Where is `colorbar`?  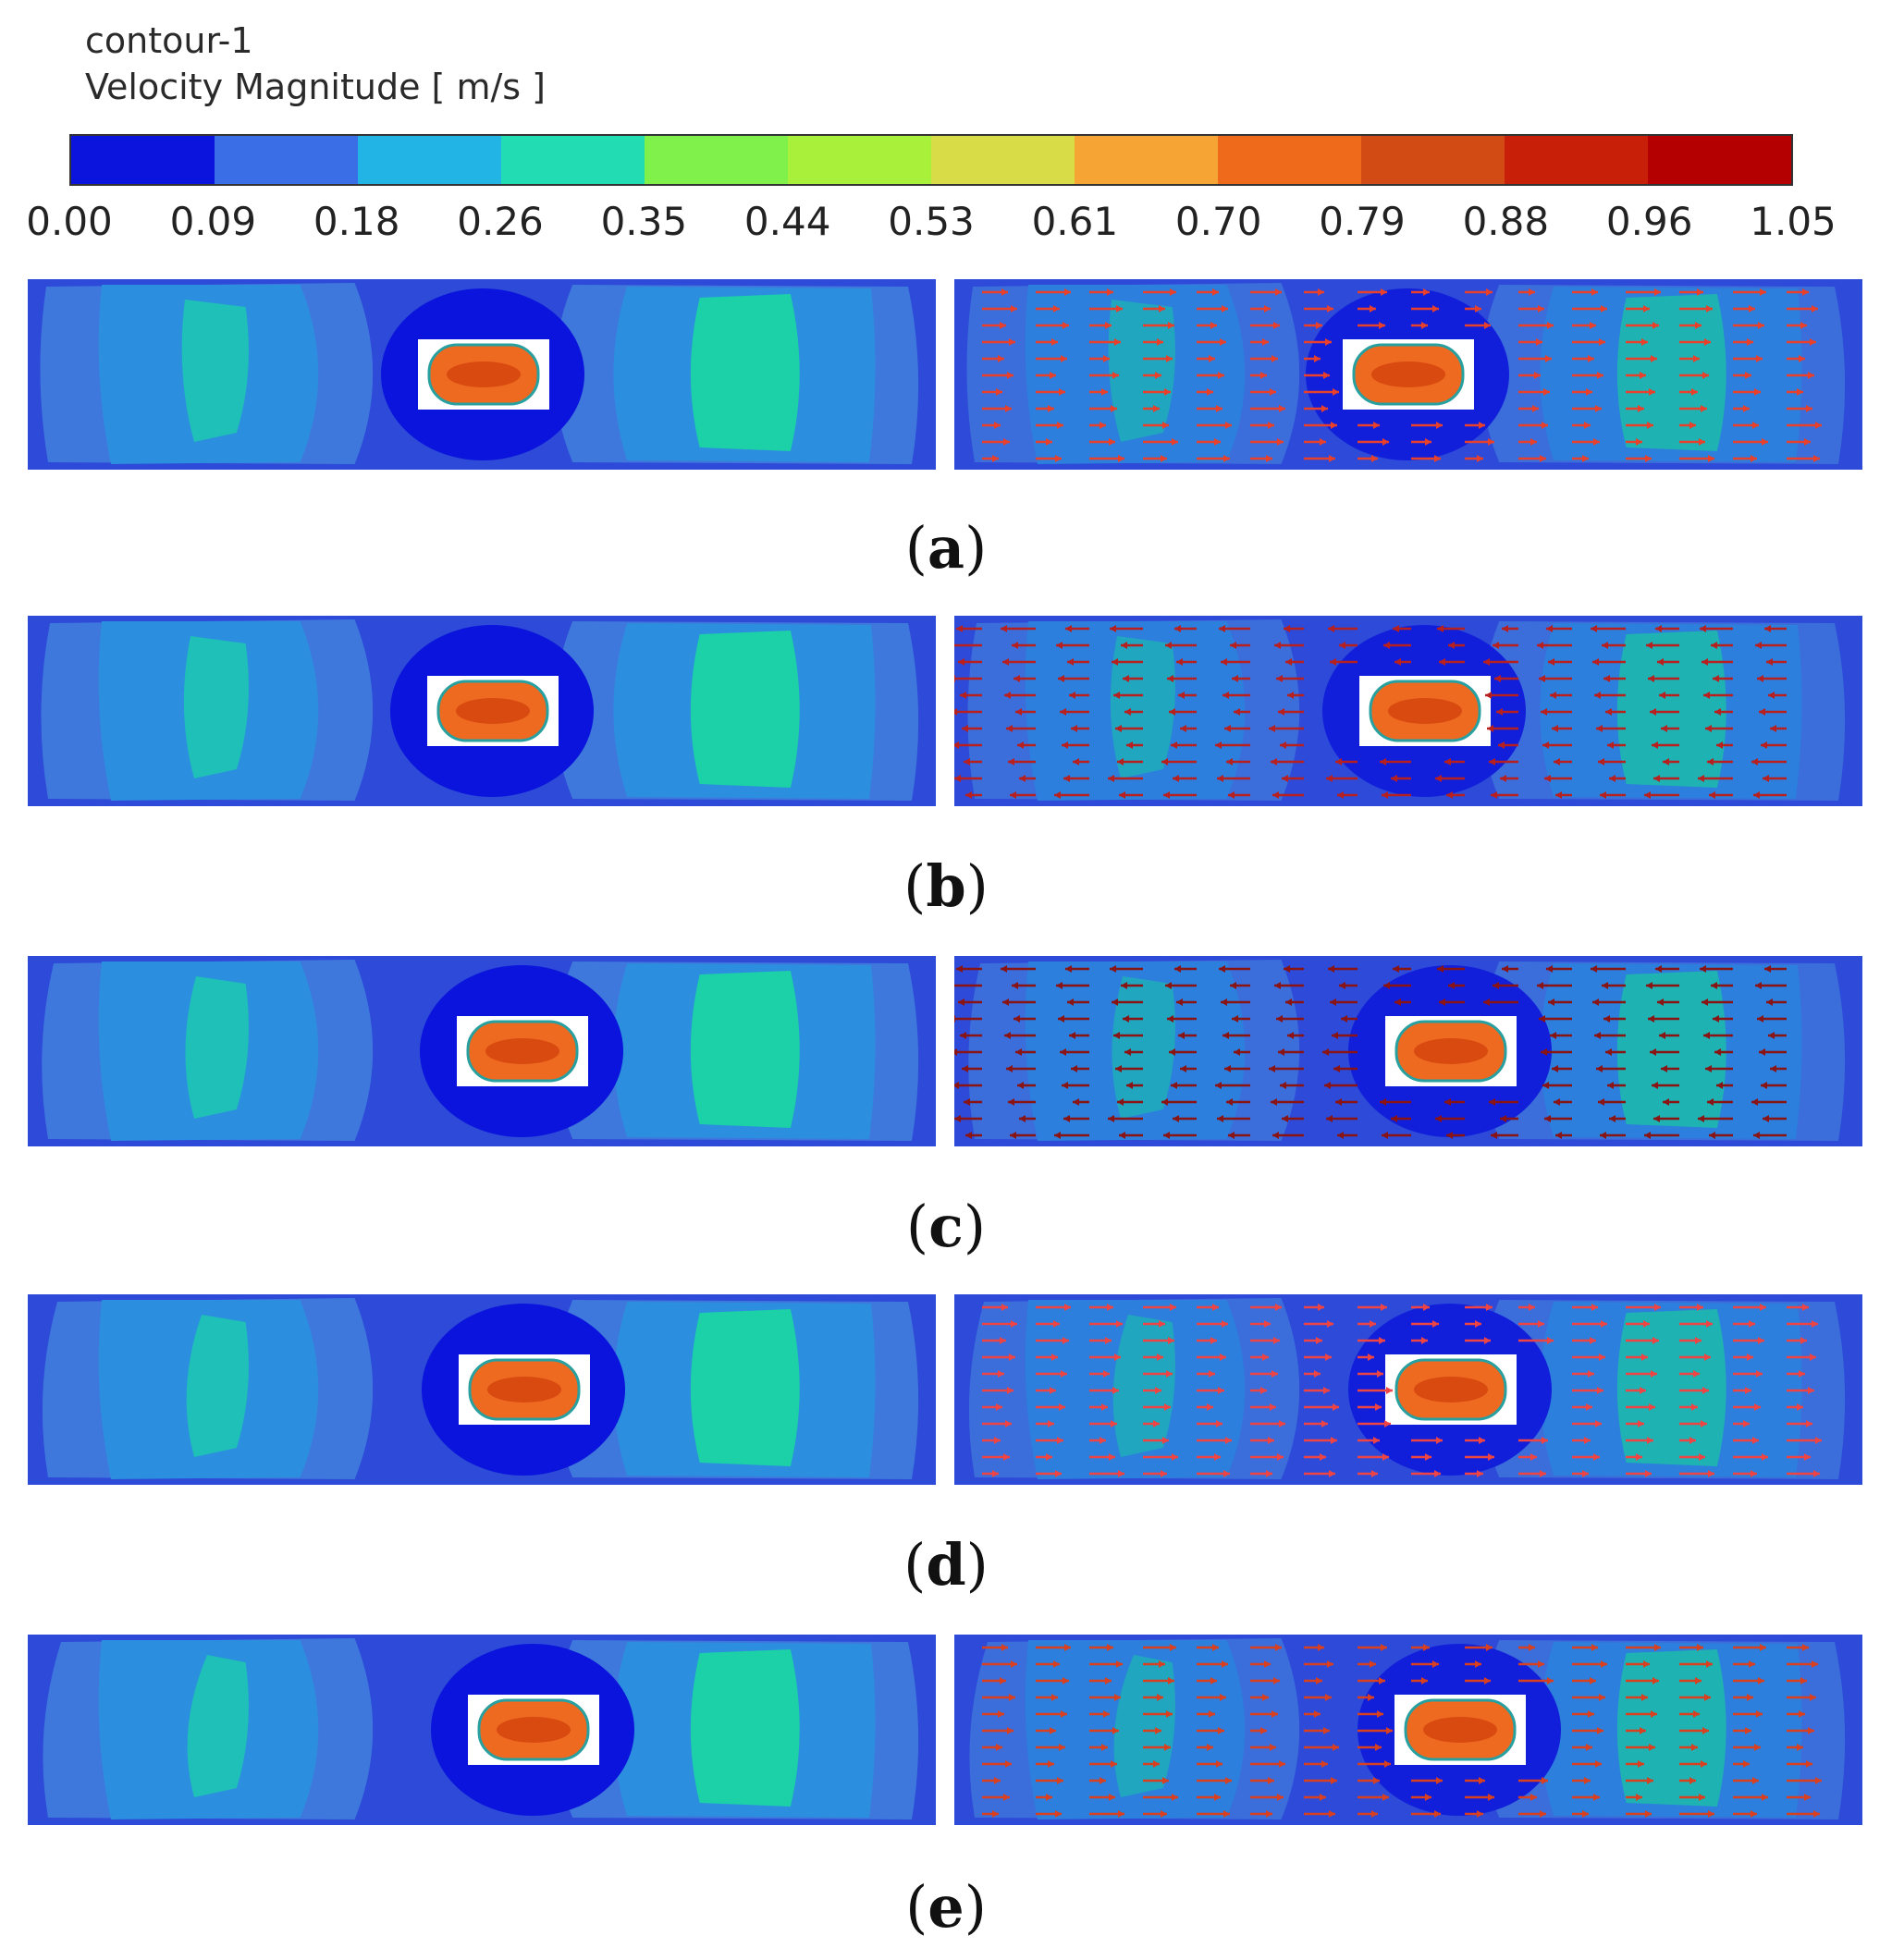
colorbar is located at coordinates (931, 160).